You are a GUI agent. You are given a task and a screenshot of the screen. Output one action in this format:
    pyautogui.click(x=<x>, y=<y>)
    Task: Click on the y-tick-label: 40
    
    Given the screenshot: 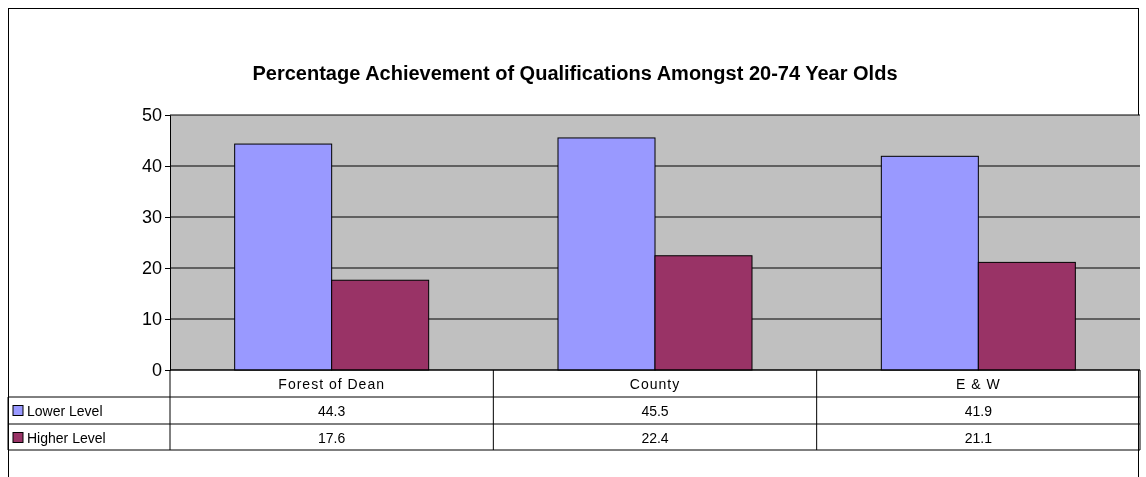 What is the action you would take?
    pyautogui.click(x=151, y=166)
    